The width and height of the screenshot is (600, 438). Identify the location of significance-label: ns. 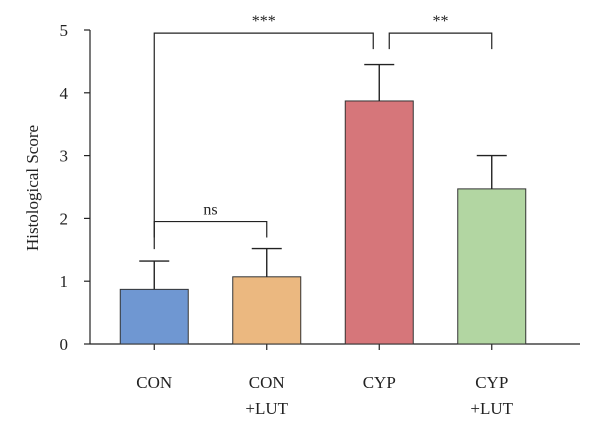
(210, 210).